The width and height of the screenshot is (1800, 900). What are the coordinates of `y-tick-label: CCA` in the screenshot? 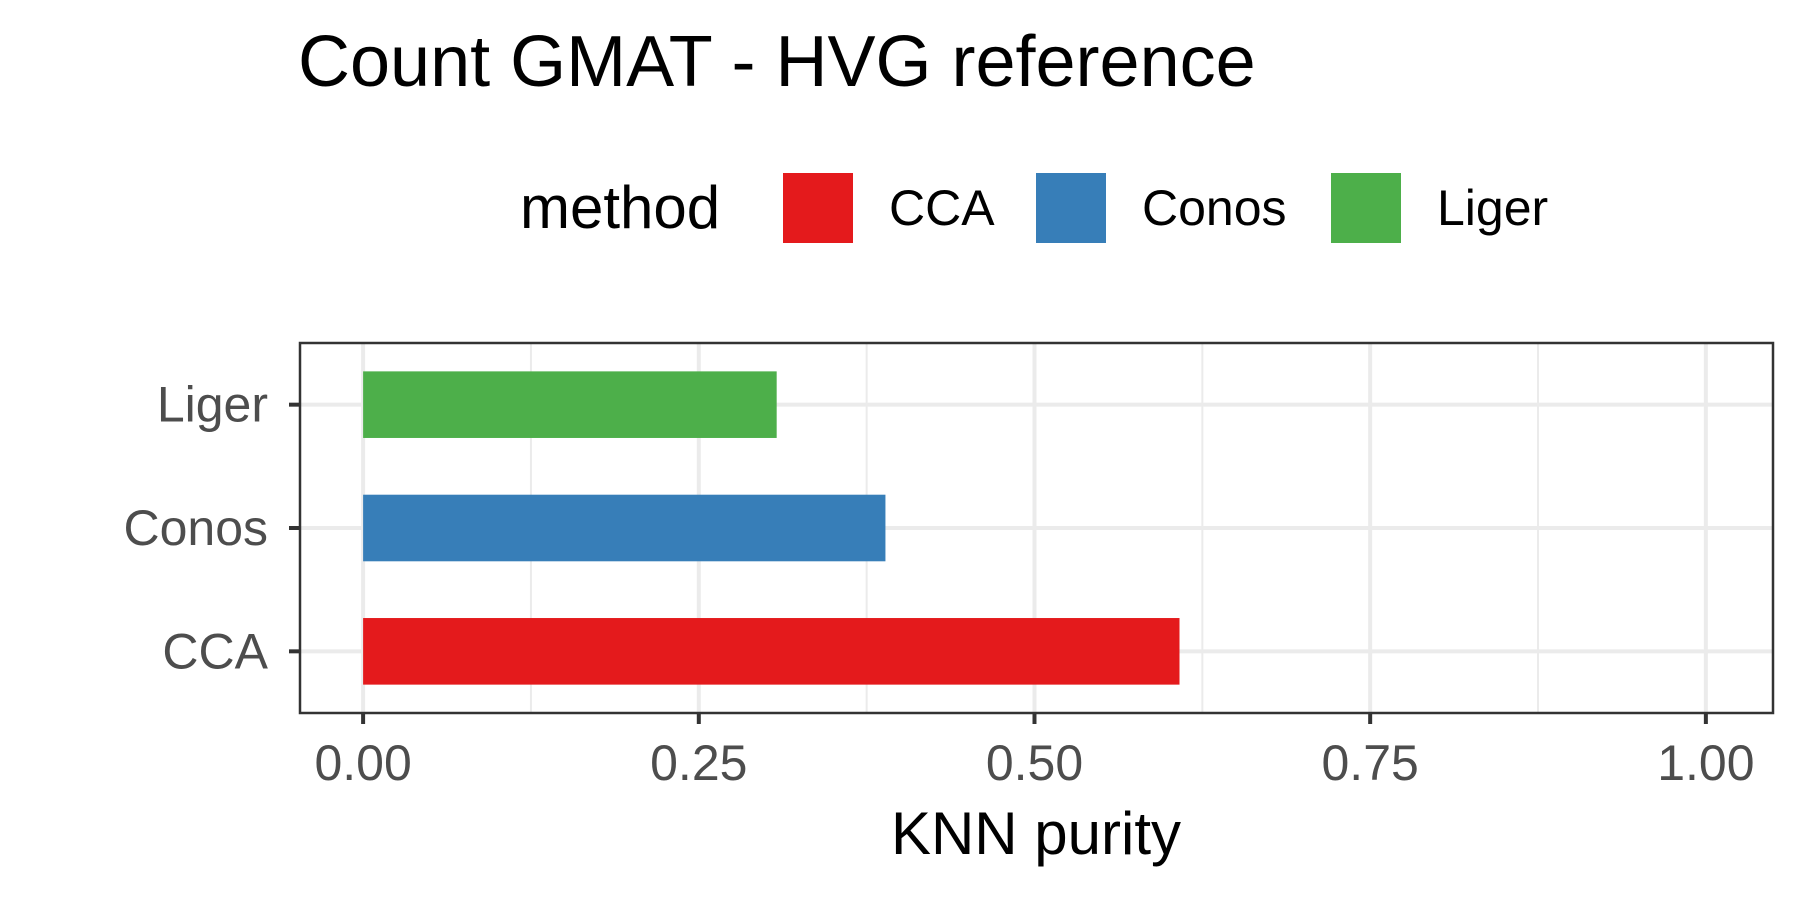 It's located at (215, 651).